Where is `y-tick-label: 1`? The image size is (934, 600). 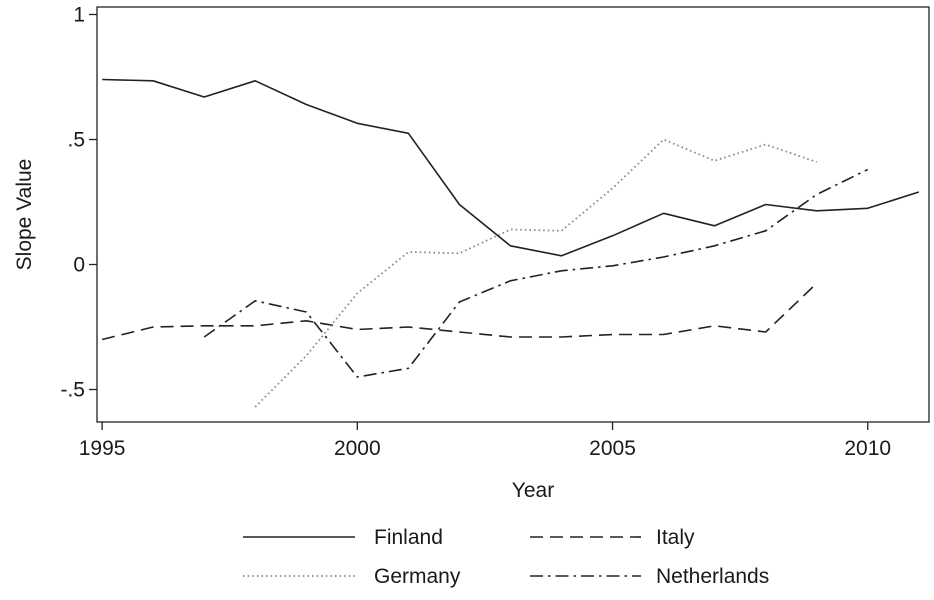
y-tick-label: 1 is located at coordinates (79, 15).